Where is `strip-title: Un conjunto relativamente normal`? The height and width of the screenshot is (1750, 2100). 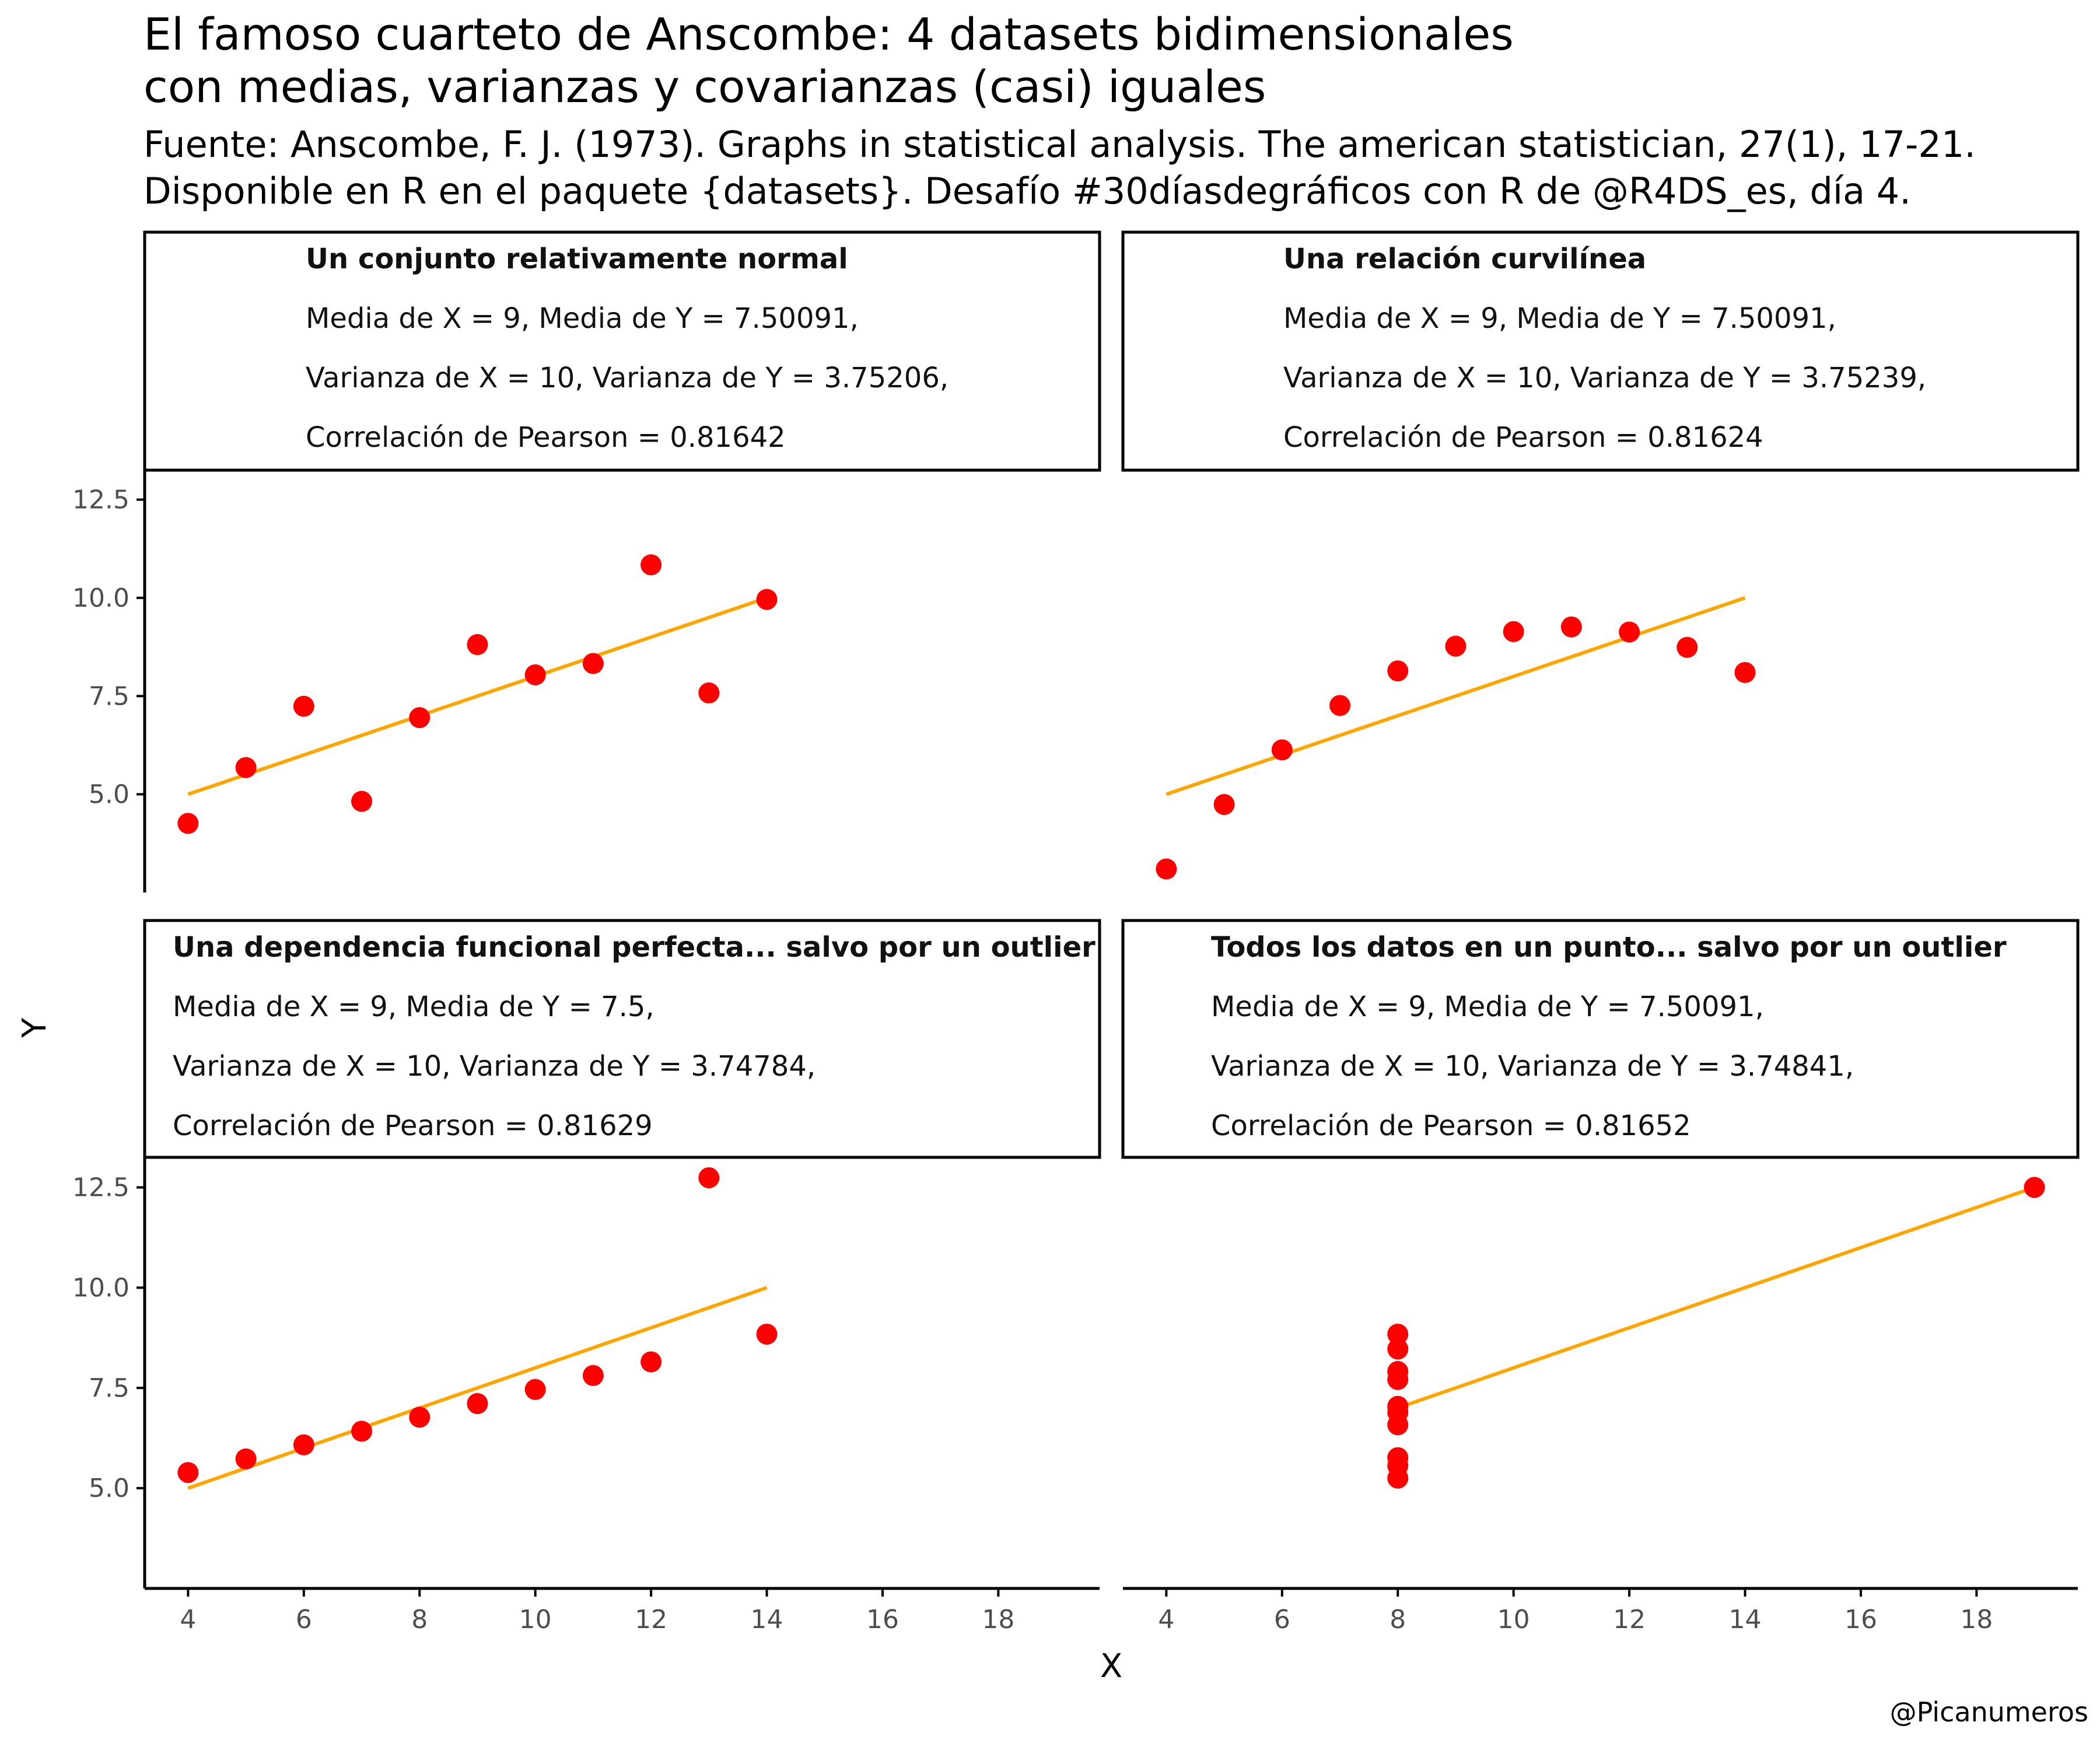 strip-title: Un conjunto relativamente normal is located at coordinates (577, 259).